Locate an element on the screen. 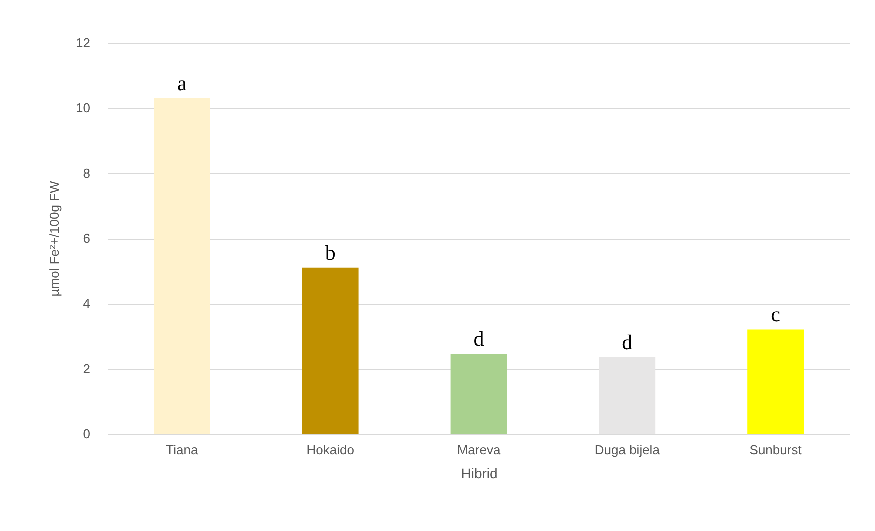 Image resolution: width=875 pixels, height=531 pixels. y-tick-label: 12 is located at coordinates (83, 43).